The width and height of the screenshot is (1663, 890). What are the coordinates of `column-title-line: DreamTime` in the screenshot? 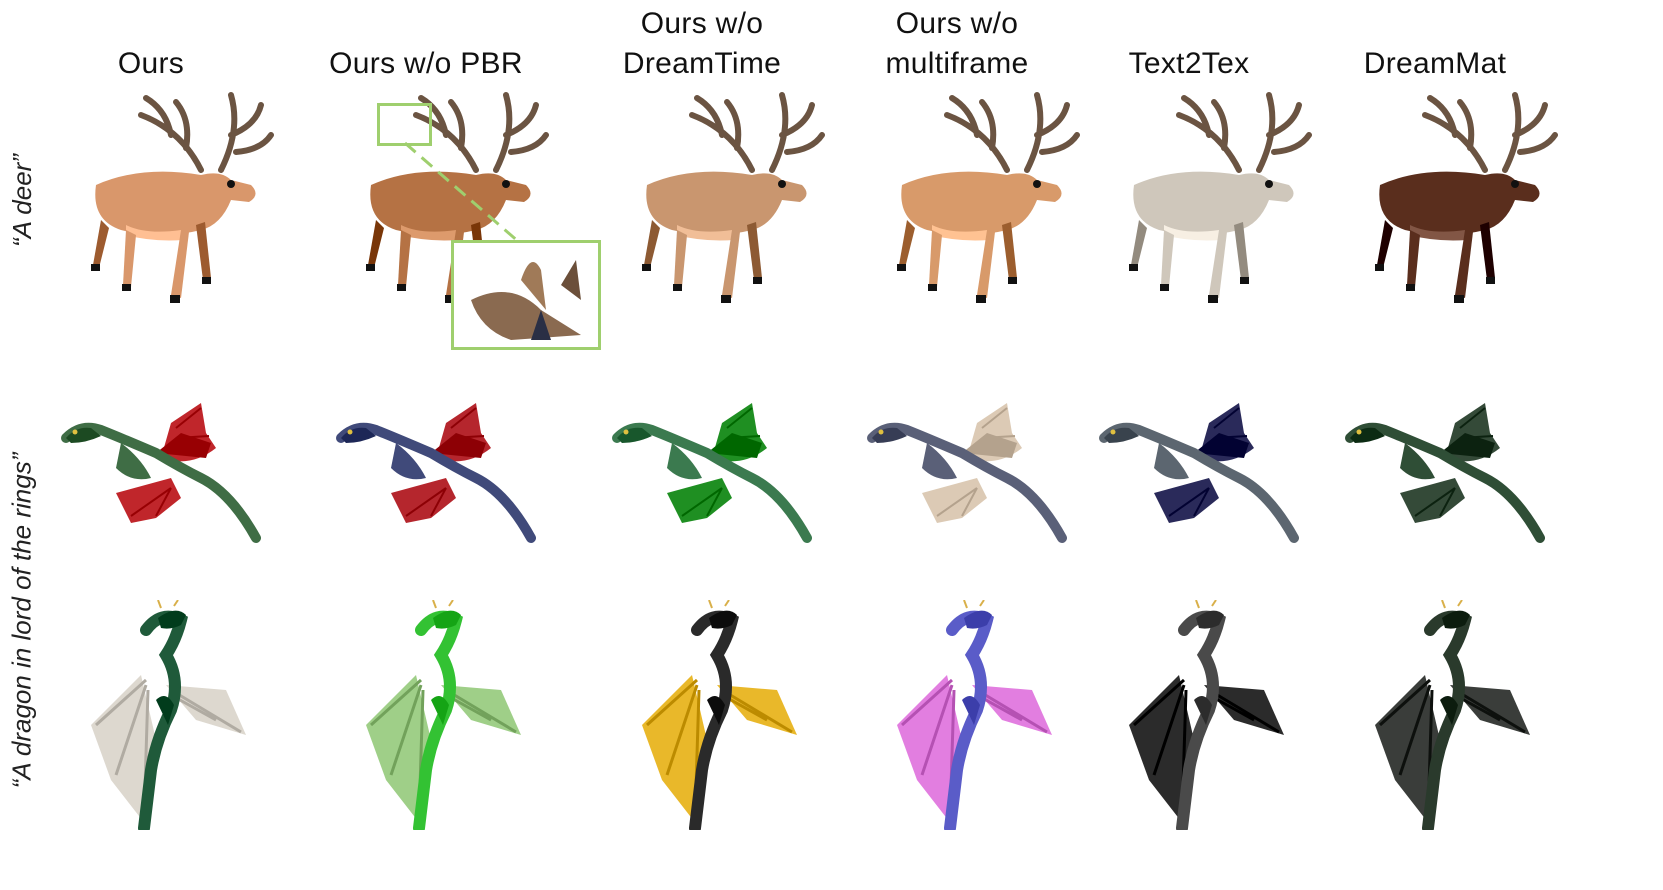 It's located at (702, 63).